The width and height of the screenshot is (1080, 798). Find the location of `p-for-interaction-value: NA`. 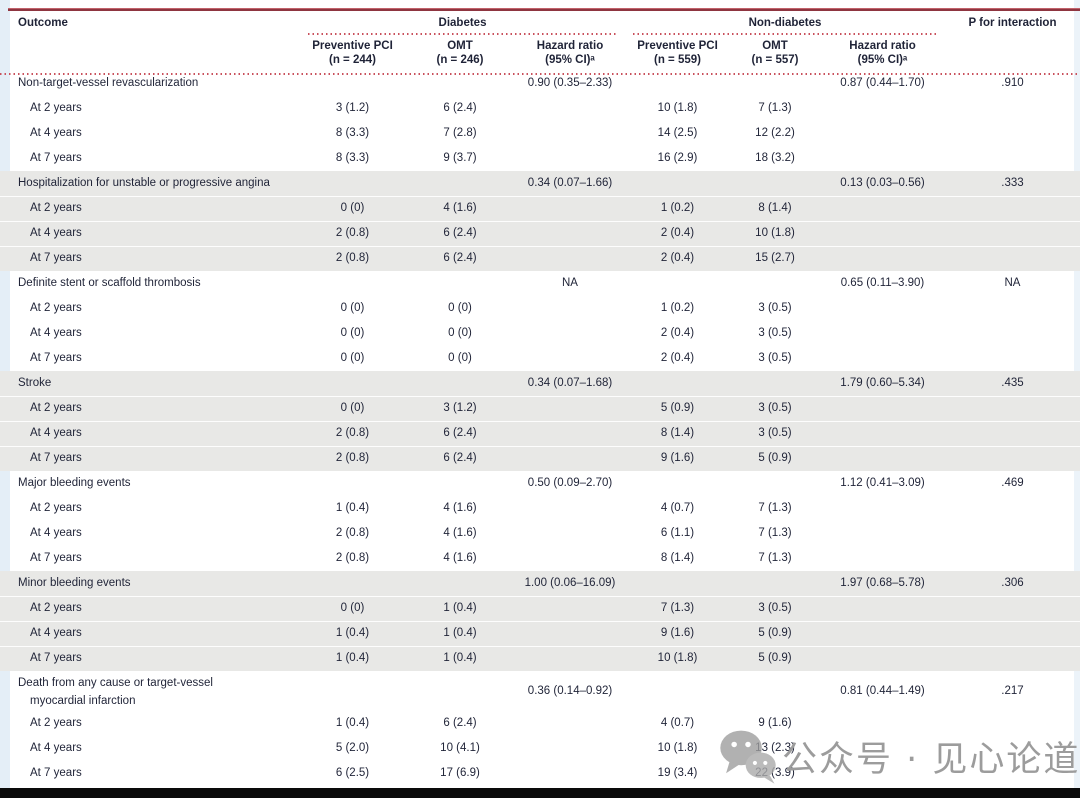

p-for-interaction-value: NA is located at coordinates (1012, 283).